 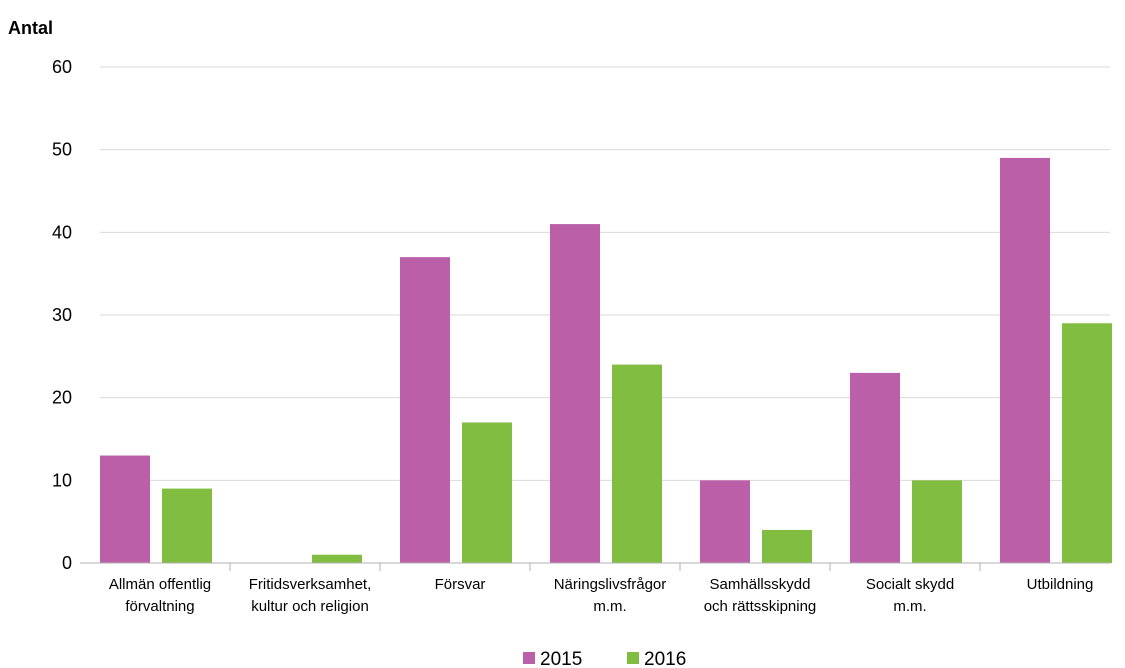 I want to click on category-label: Socialt skydd, so click(x=910, y=584).